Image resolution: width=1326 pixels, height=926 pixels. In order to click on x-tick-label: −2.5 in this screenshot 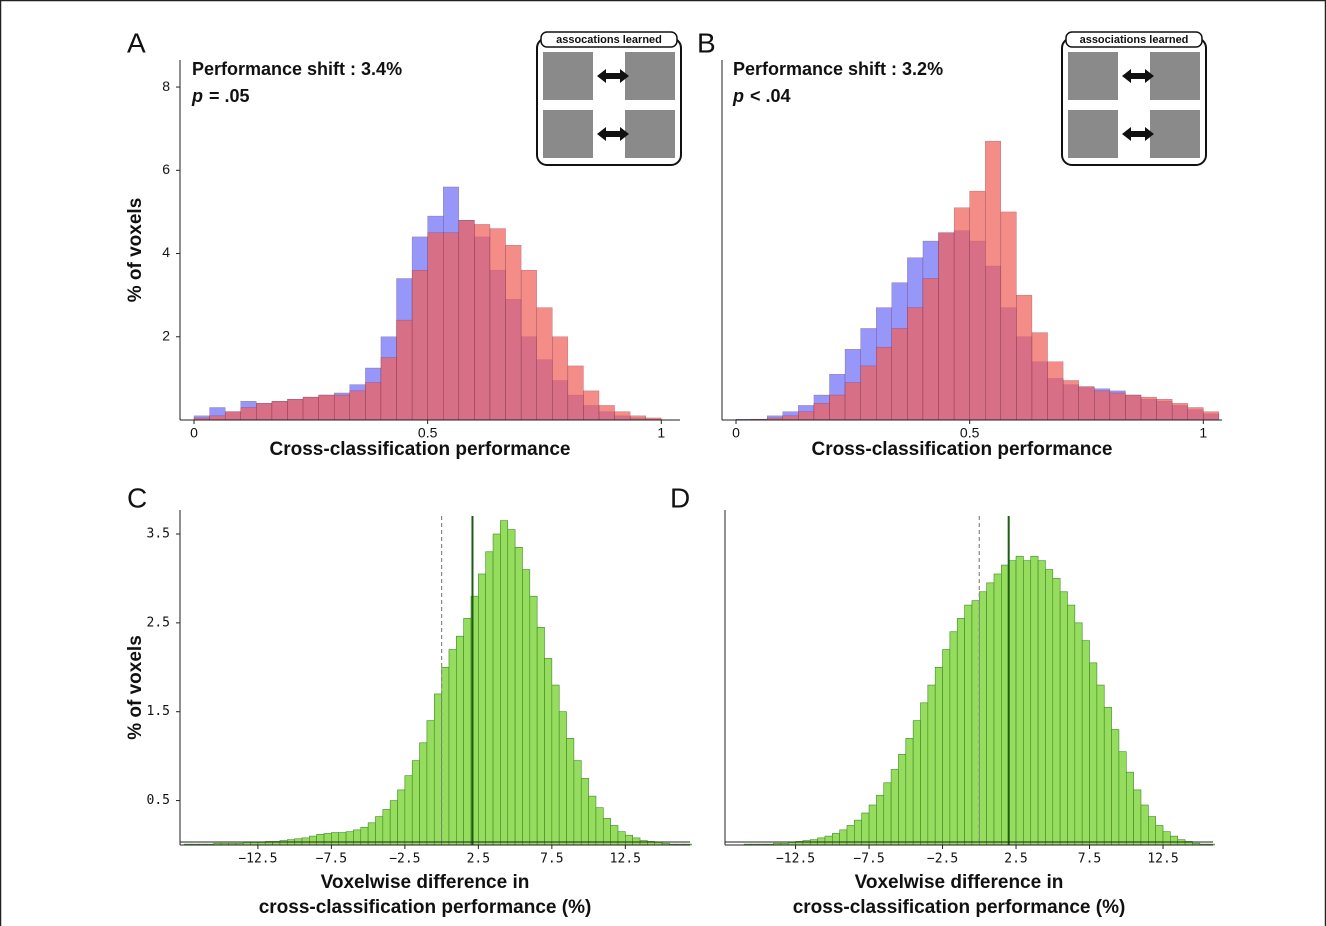, I will do `click(942, 859)`.